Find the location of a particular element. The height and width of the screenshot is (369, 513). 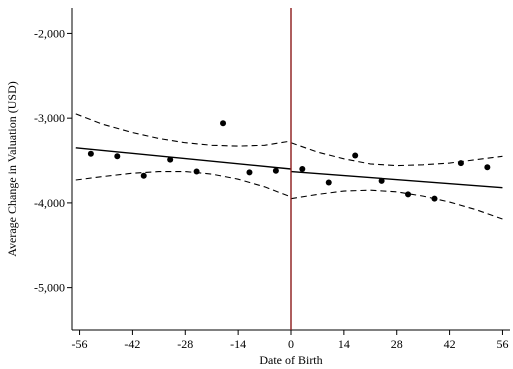

x-axis-title: Date of Birth is located at coordinates (290, 360).